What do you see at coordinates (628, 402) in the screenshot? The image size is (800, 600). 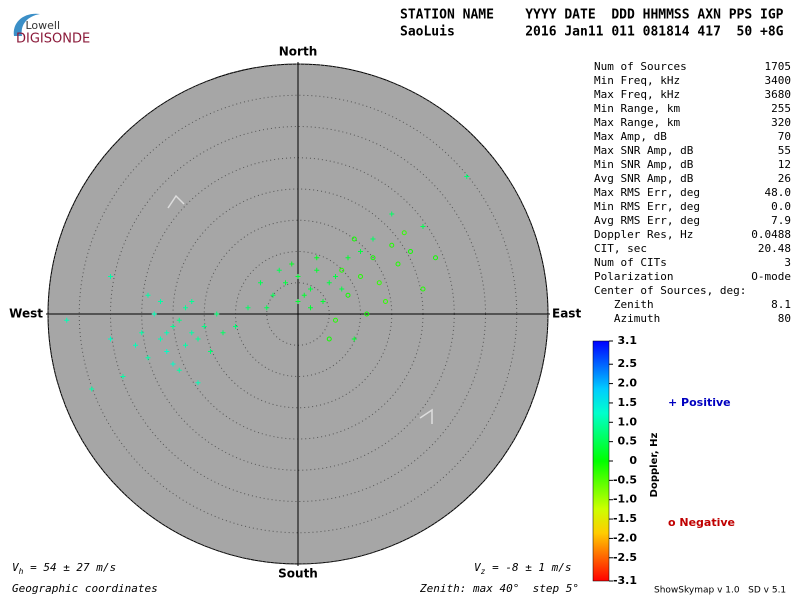 I see `colorbar-tick-label: 1.5` at bounding box center [628, 402].